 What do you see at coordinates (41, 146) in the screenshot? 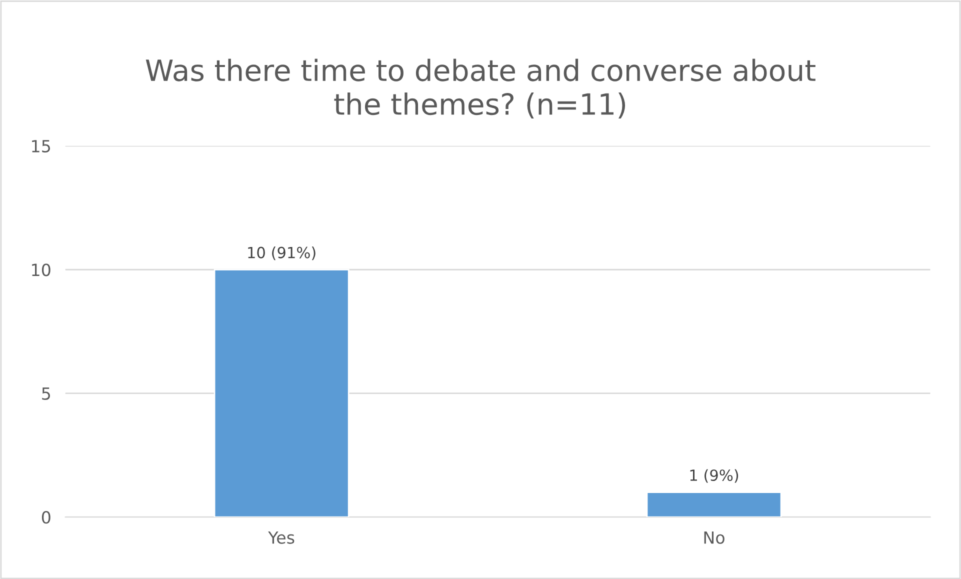
I see `y-tick-label: 15` at bounding box center [41, 146].